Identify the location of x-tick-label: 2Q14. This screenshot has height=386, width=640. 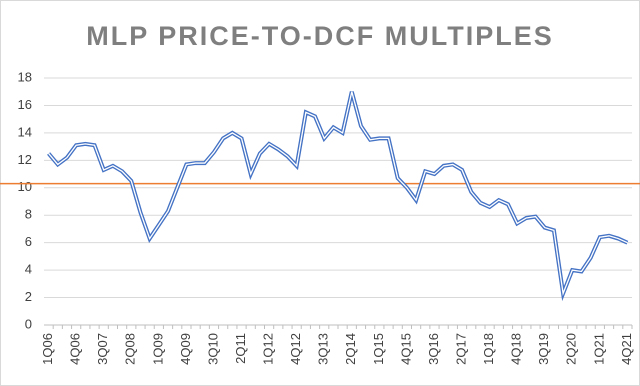
(350, 349).